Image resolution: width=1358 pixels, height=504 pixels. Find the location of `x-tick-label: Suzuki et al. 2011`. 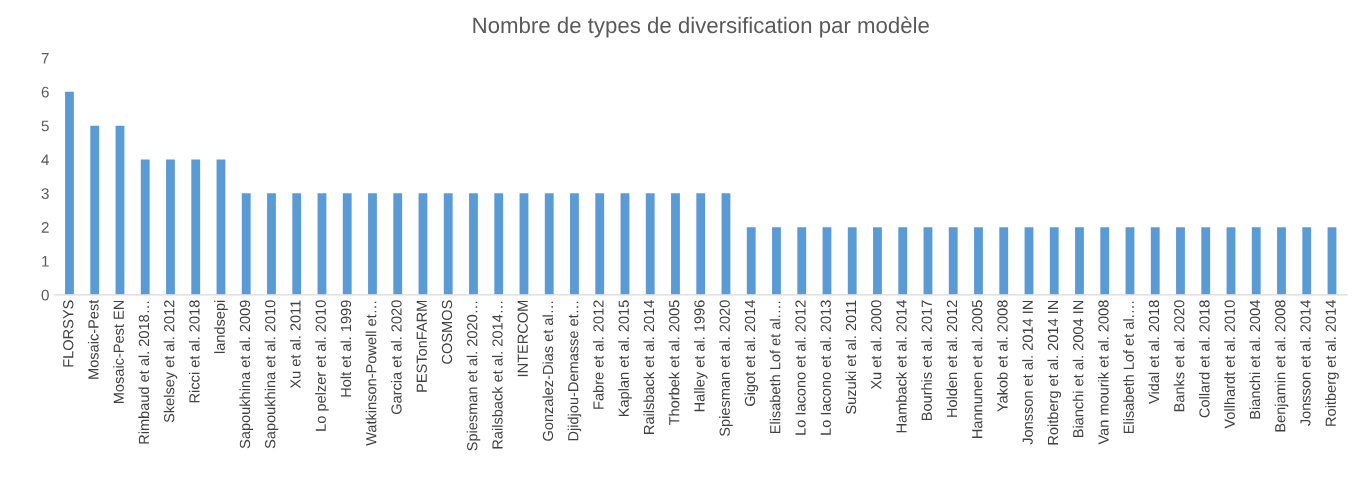

x-tick-label: Suzuki et al. 2011 is located at coordinates (851, 357).